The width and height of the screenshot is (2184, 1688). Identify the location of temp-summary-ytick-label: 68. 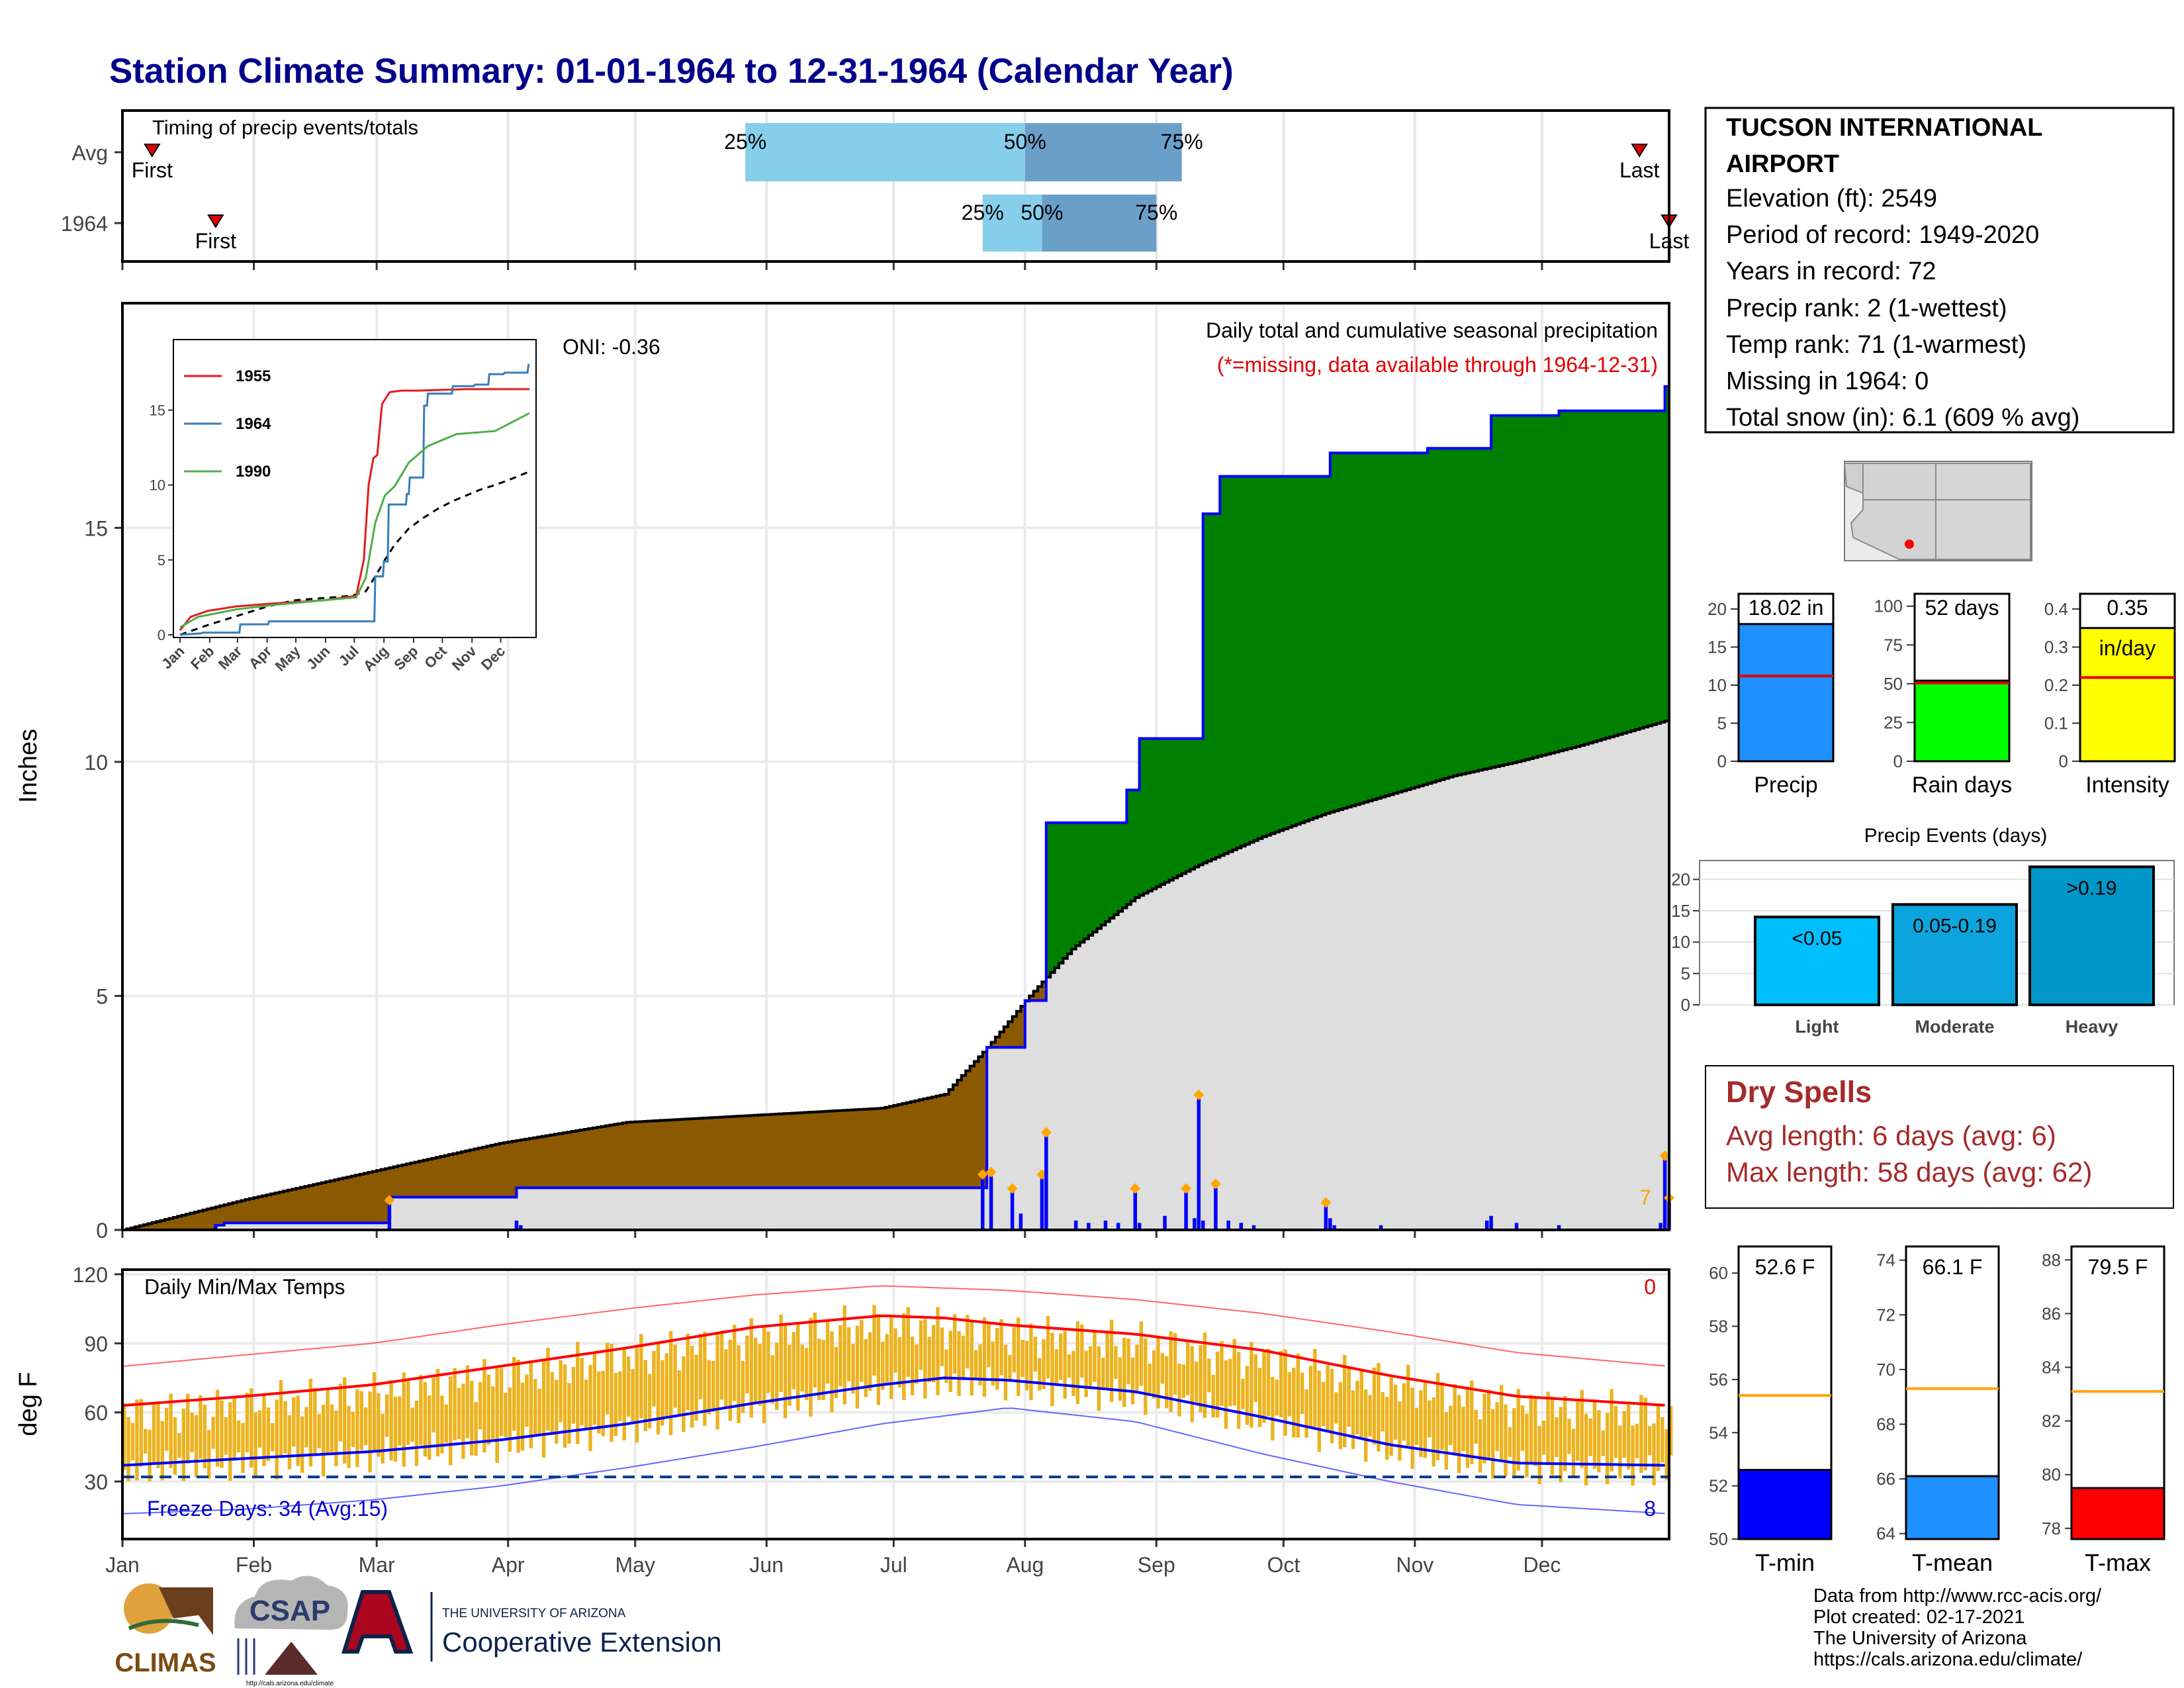
(1885, 1424).